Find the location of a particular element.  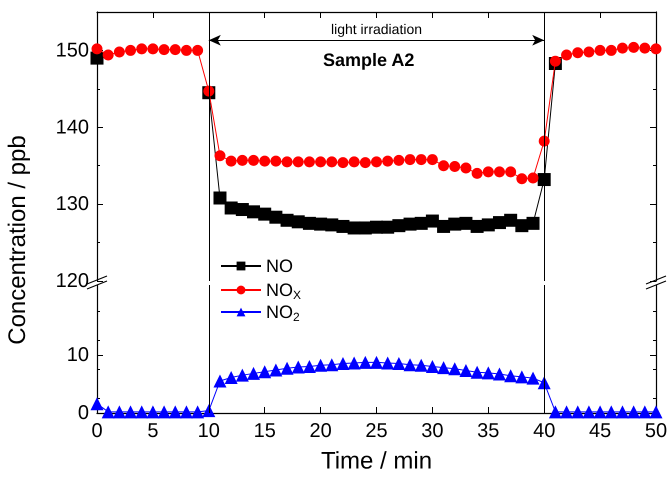

x-tick-label: 0 is located at coordinates (97, 431).